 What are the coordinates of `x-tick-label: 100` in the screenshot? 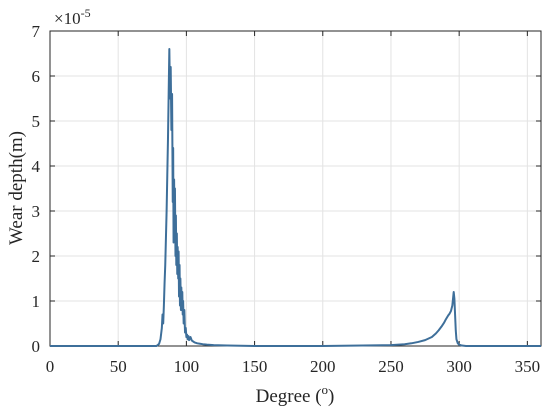 It's located at (187, 366).